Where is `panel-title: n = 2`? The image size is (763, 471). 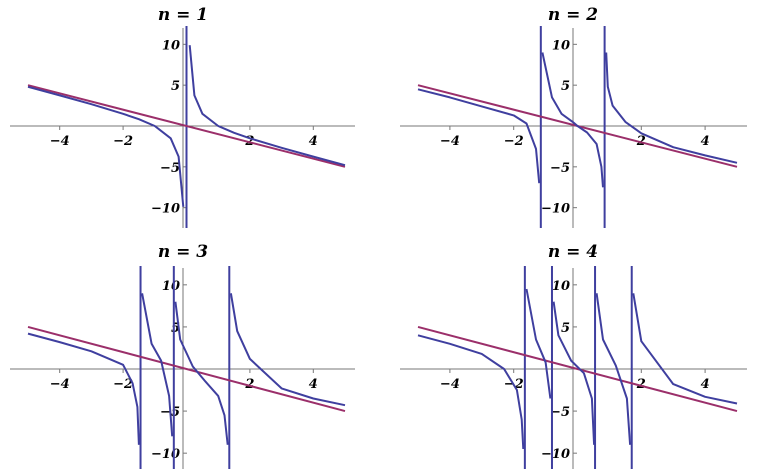
panel-title: n = 2 is located at coordinates (573, 15).